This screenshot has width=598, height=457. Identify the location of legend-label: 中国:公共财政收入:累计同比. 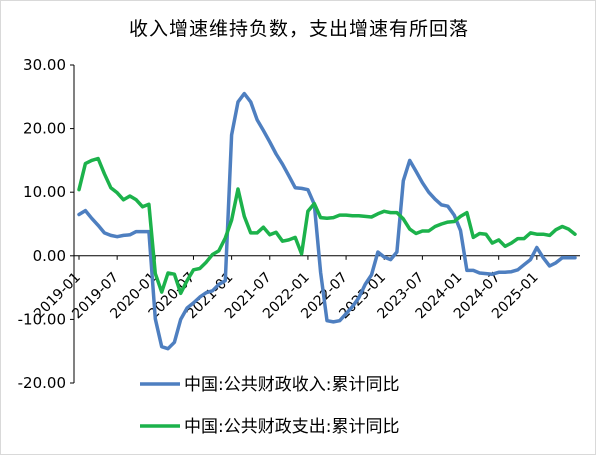
(291, 385).